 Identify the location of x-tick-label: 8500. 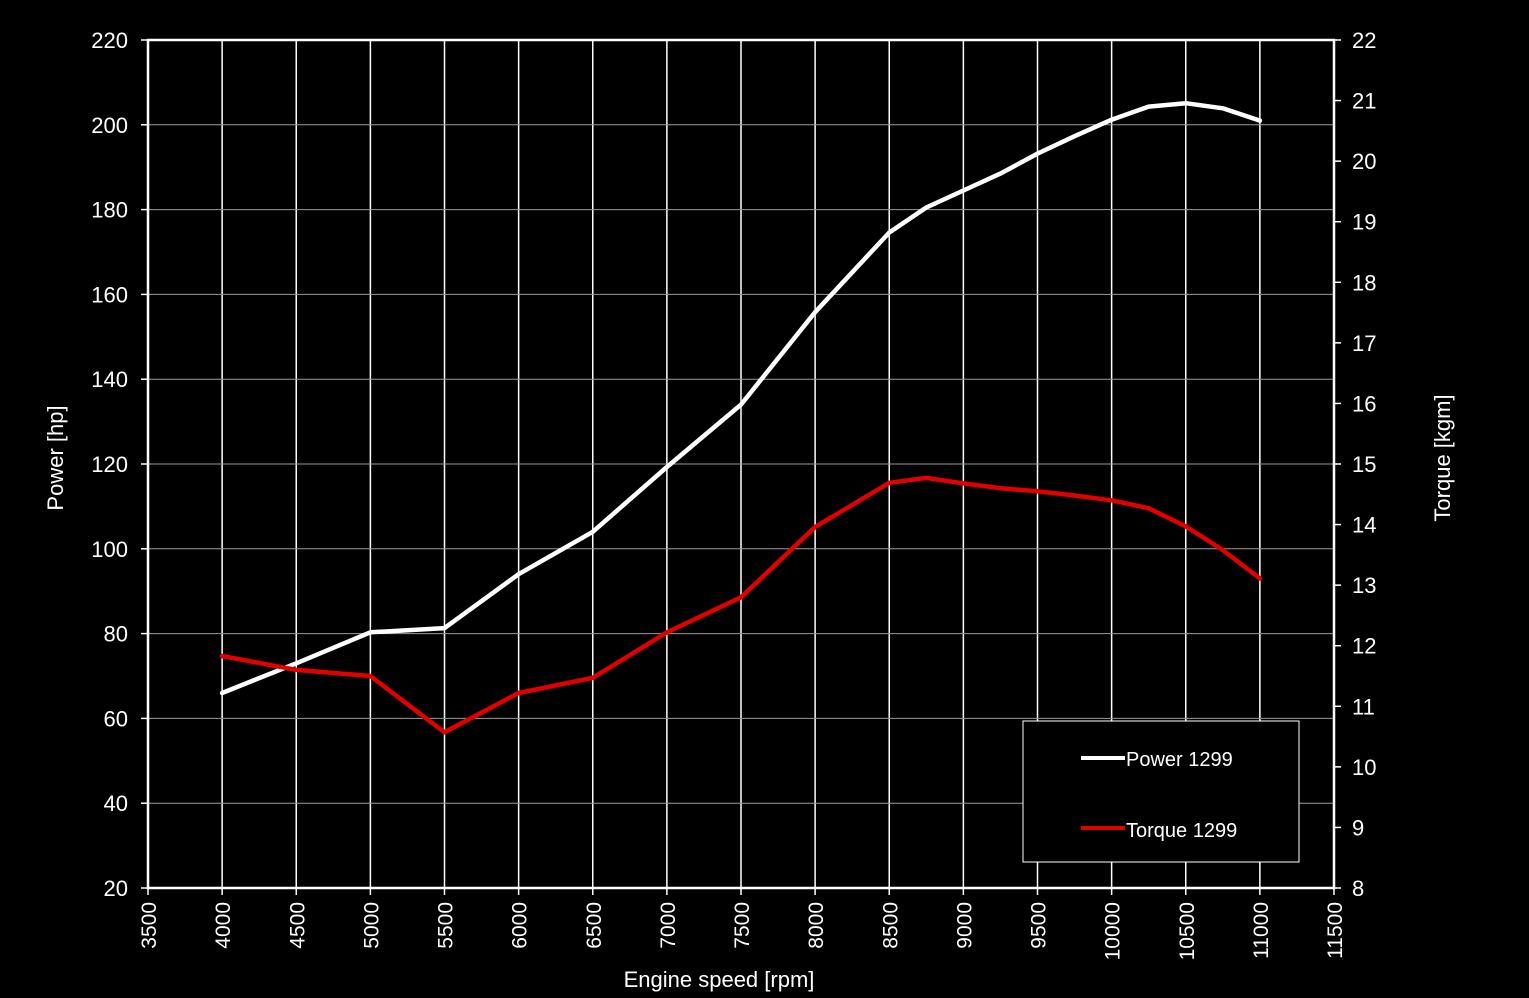
(890, 925).